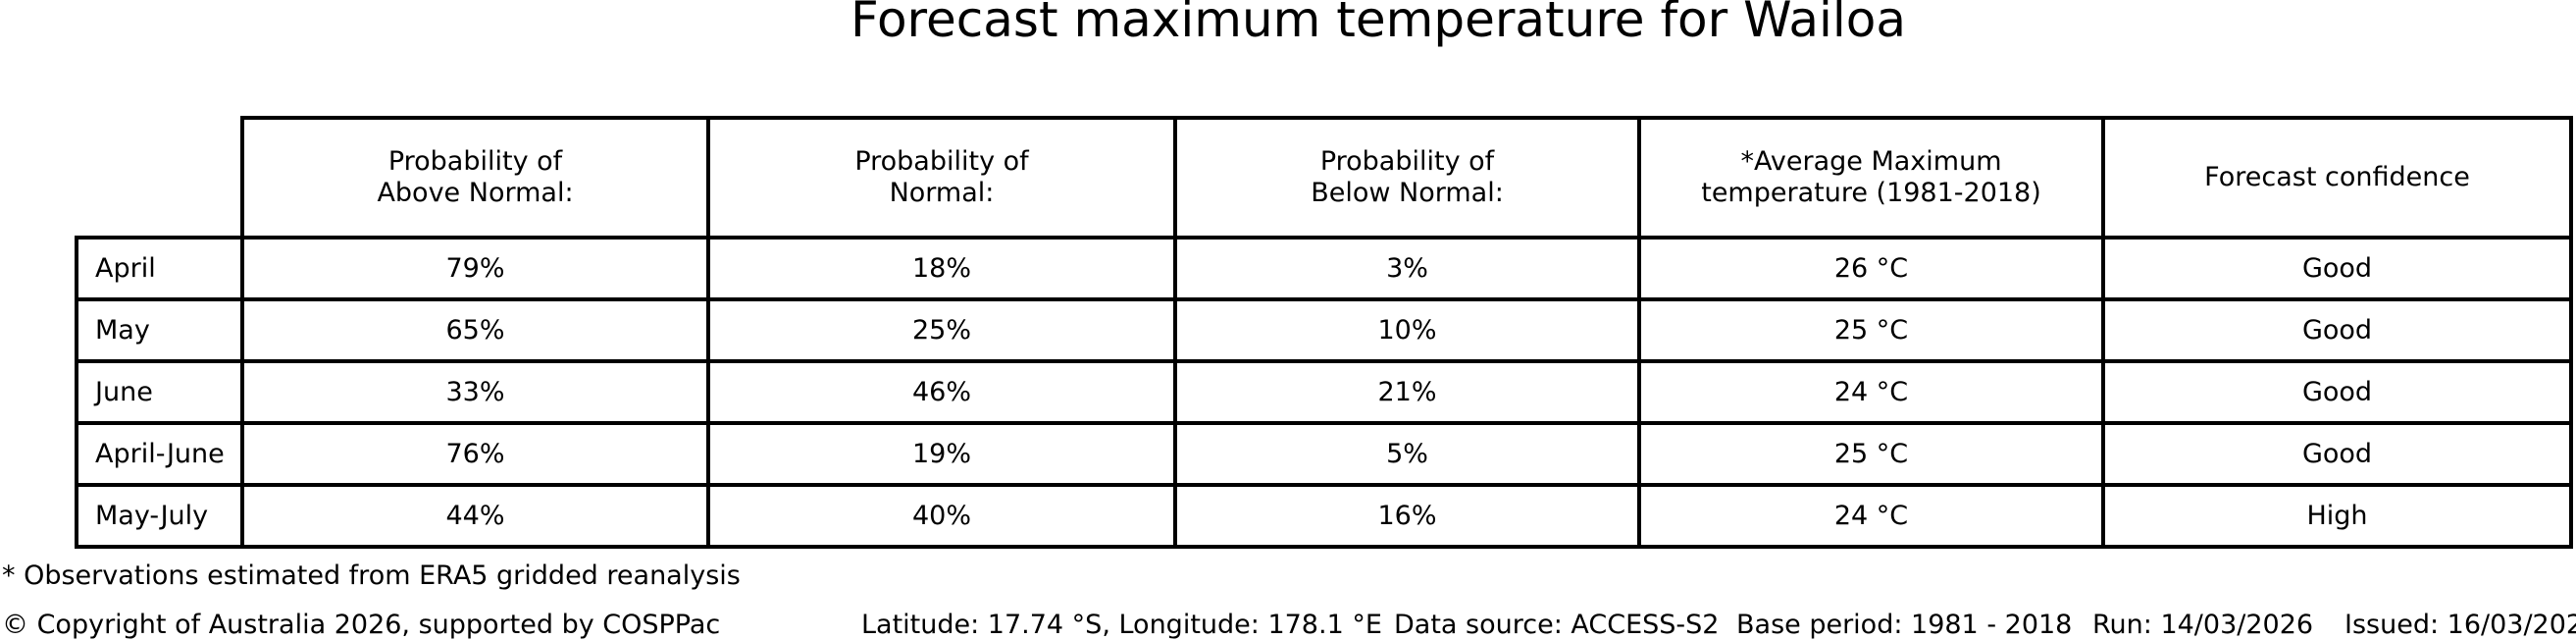 The image size is (2576, 640). I want to click on table-row: May-July 44% 40% 16% 24 °C High, so click(1324, 516).